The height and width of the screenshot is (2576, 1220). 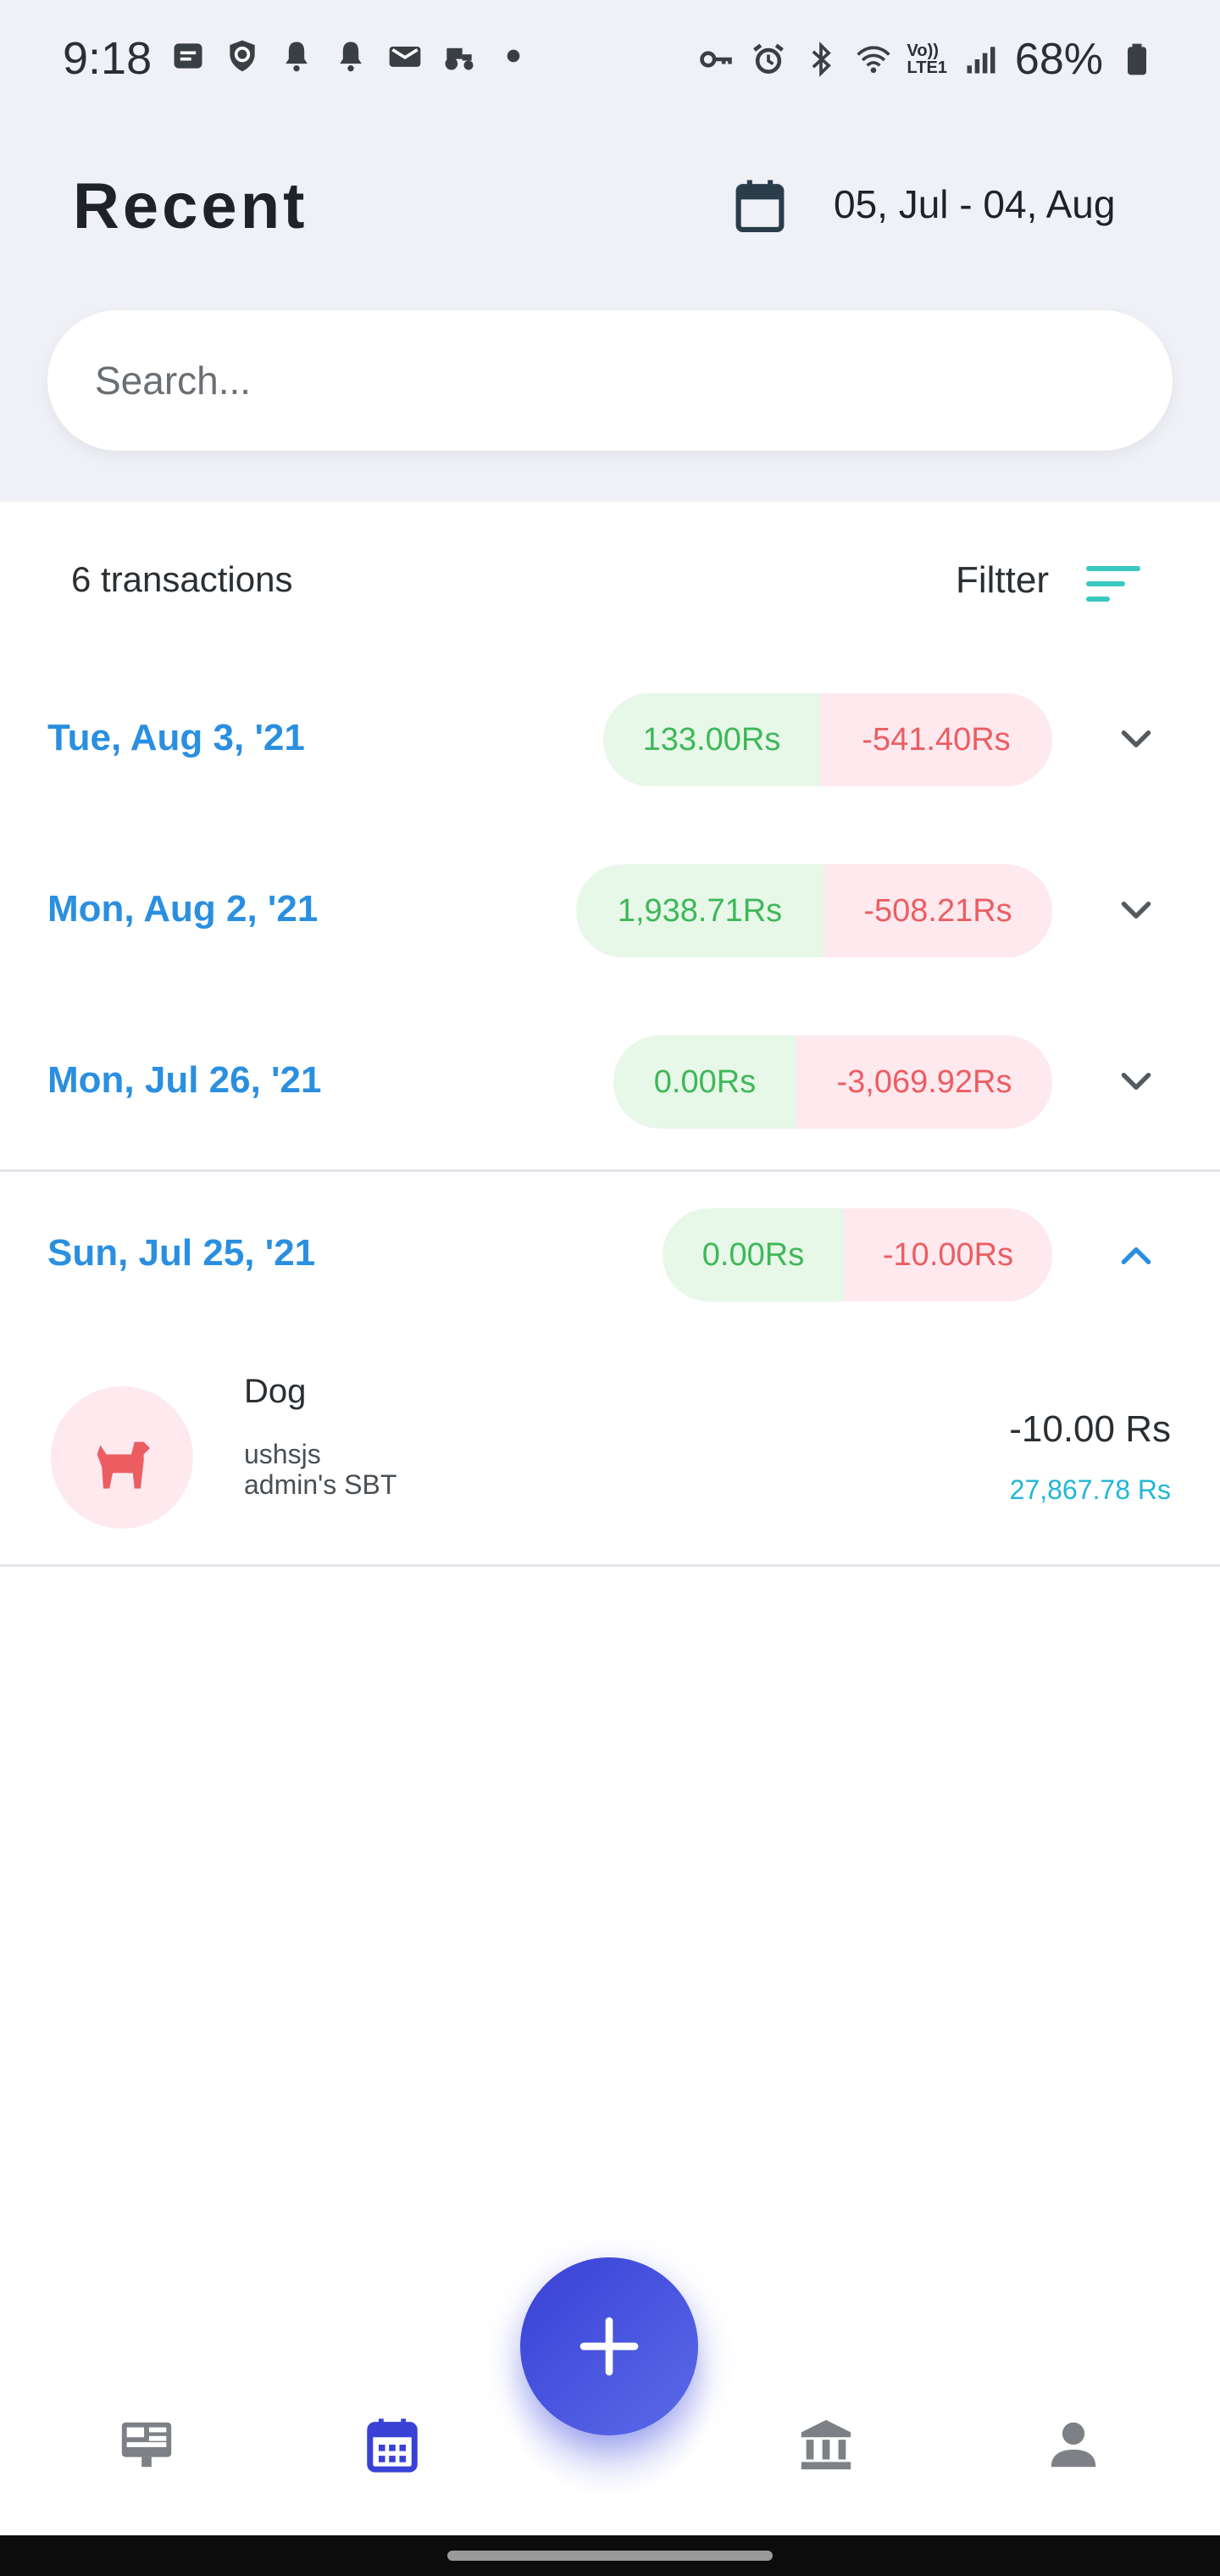 What do you see at coordinates (282, 1454) in the screenshot?
I see `transaction-note: ushsjs` at bounding box center [282, 1454].